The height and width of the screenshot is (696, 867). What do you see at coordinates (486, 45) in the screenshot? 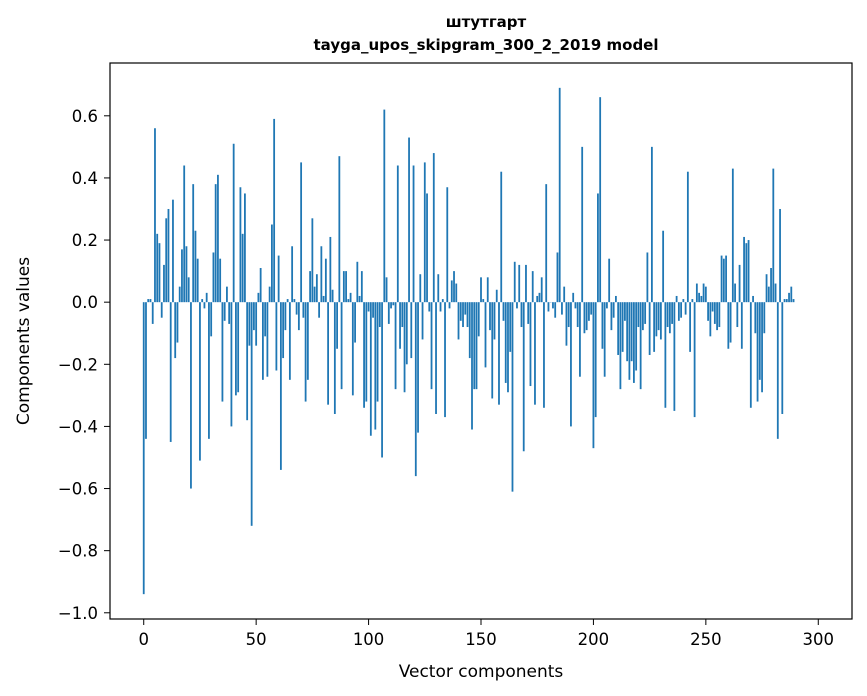
I see `chart-subtitle: tayga_upos_skipgram_300_2_2019 model` at bounding box center [486, 45].